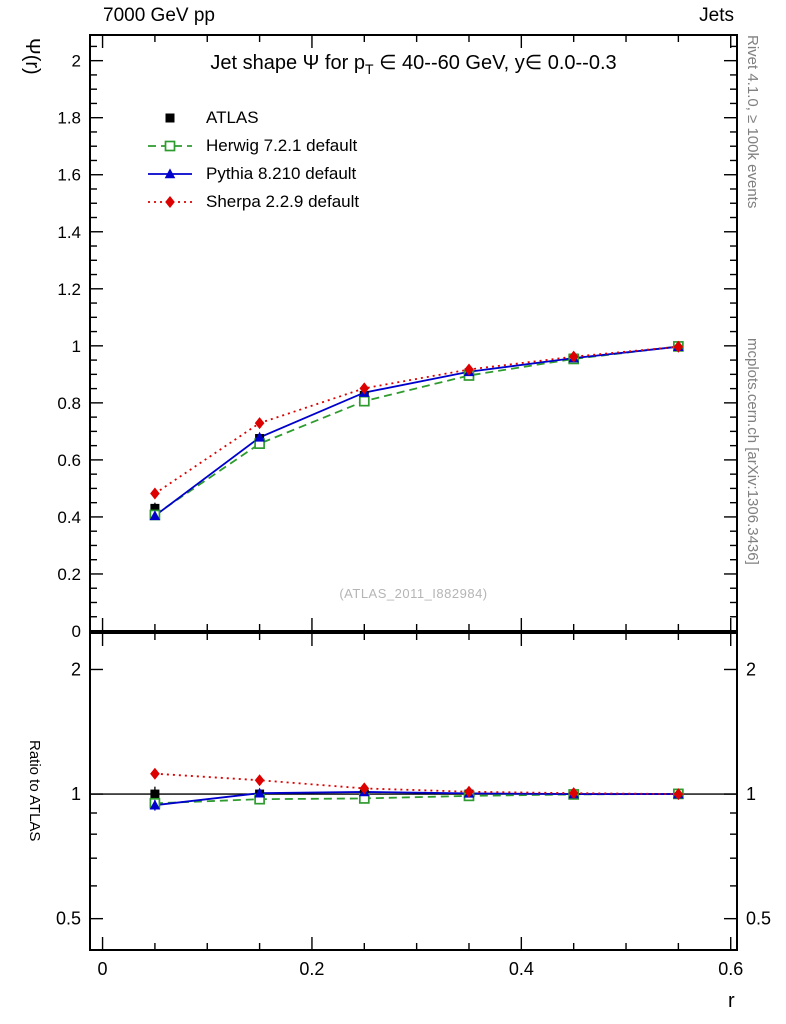 Image resolution: width=786 pixels, height=1024 pixels. What do you see at coordinates (369, 69) in the screenshot?
I see `plot-title-subscript: T` at bounding box center [369, 69].